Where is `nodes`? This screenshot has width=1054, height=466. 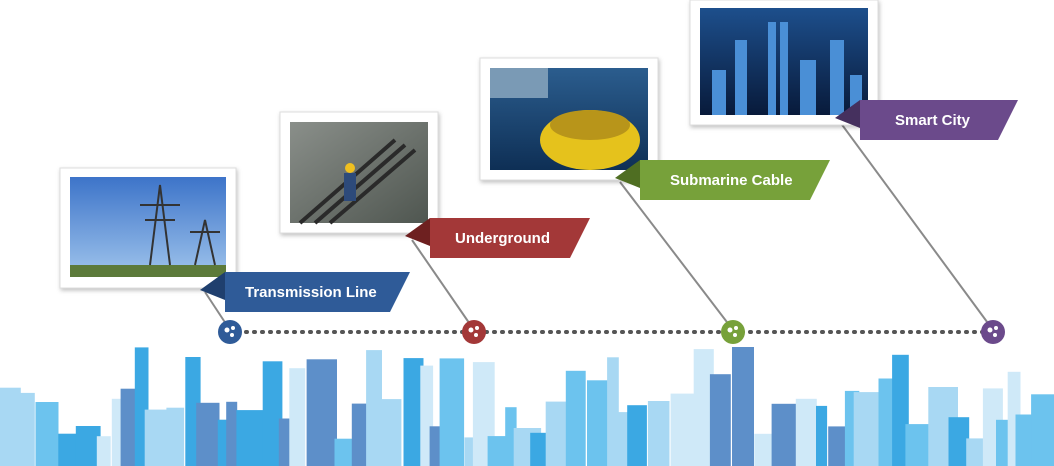 nodes is located at coordinates (611, 332).